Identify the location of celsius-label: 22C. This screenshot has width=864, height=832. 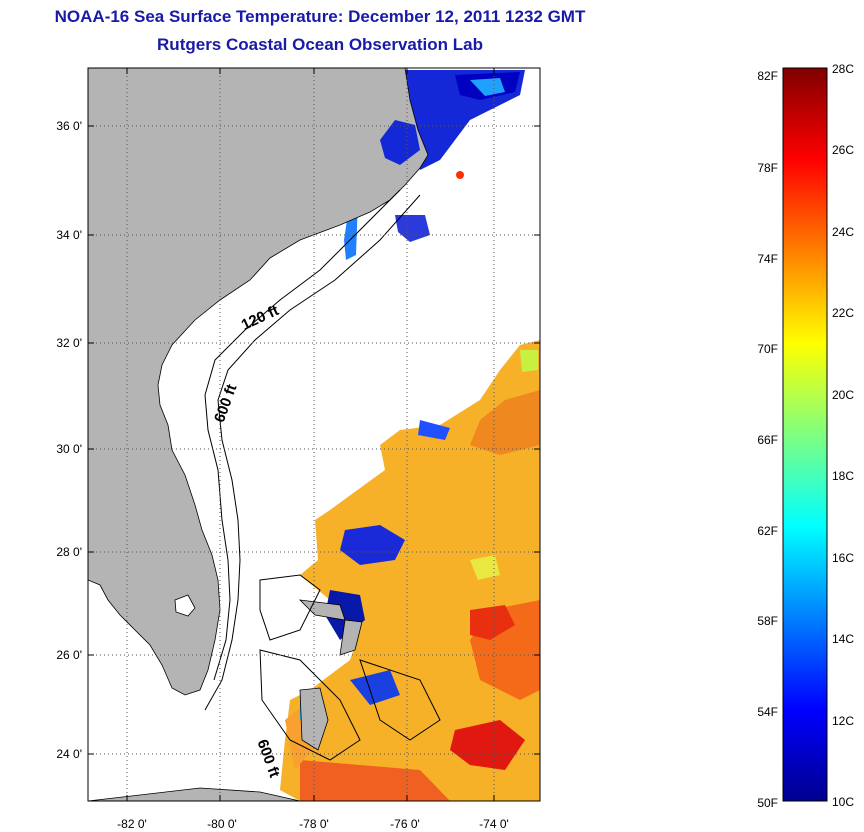
(843, 313).